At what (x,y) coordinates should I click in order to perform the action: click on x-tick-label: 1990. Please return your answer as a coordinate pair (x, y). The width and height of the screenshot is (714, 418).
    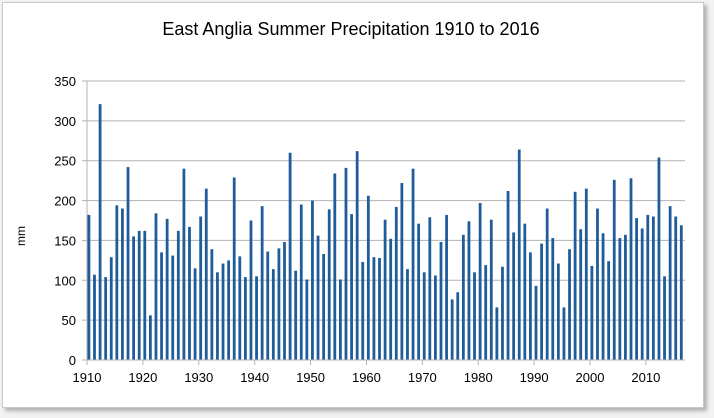
    Looking at the image, I should click on (534, 377).